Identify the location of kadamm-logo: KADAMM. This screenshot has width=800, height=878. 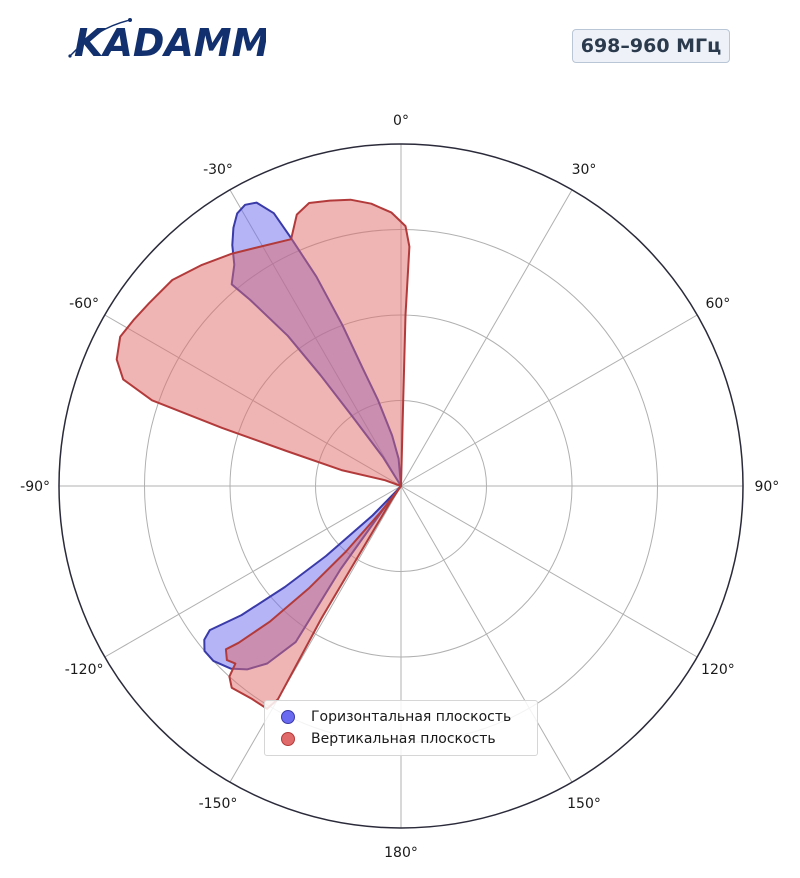
(167, 39).